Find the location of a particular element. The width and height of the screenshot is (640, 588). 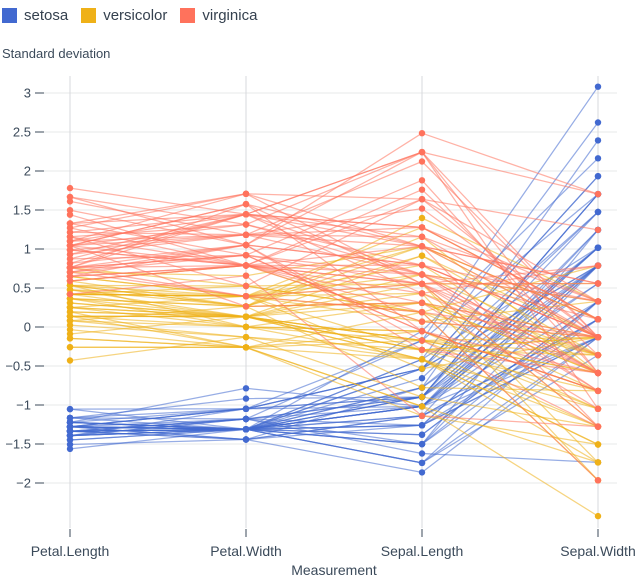

legend-item-versicolor: versicolor is located at coordinates (124, 15).